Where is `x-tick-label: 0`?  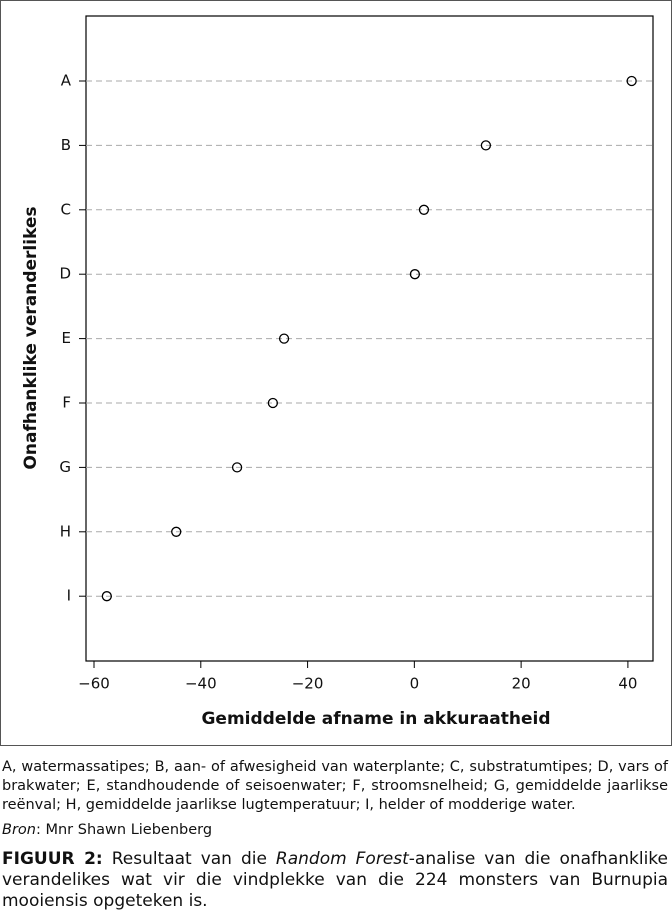 x-tick-label: 0 is located at coordinates (415, 684).